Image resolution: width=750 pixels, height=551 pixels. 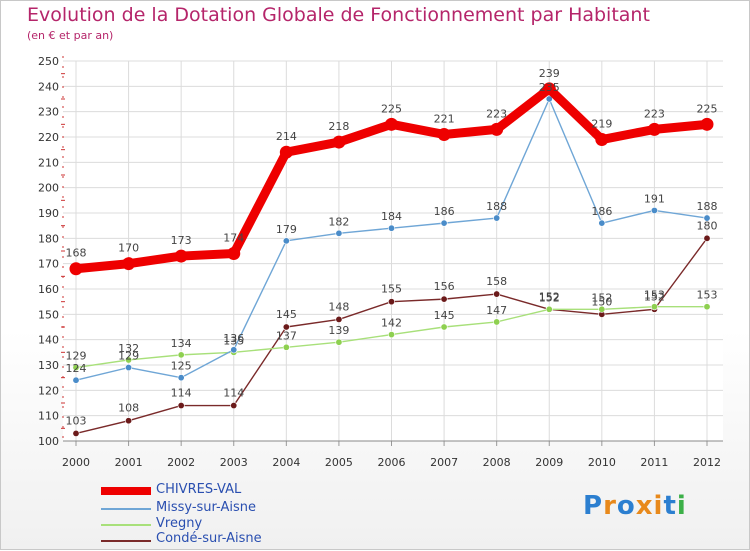 I want to click on x-tick-label: 2005, so click(x=339, y=462).